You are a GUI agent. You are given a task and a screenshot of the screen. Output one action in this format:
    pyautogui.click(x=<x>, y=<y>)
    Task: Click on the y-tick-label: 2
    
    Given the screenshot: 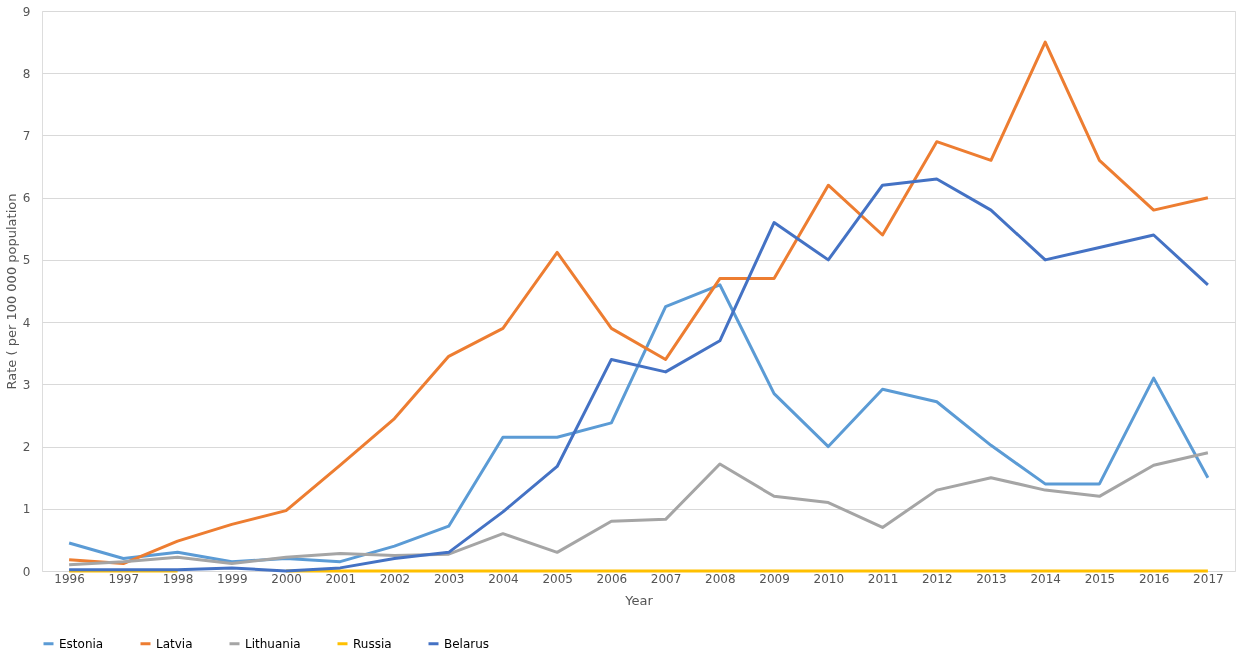 What is the action you would take?
    pyautogui.click(x=26, y=447)
    